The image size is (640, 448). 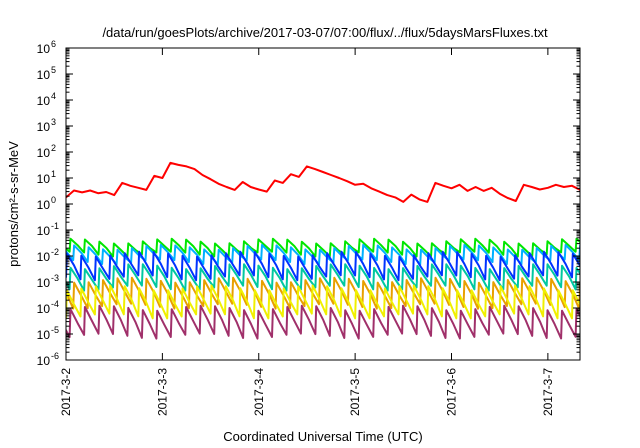 What do you see at coordinates (53, 70) in the screenshot?
I see `y-tick-exponent: 5` at bounding box center [53, 70].